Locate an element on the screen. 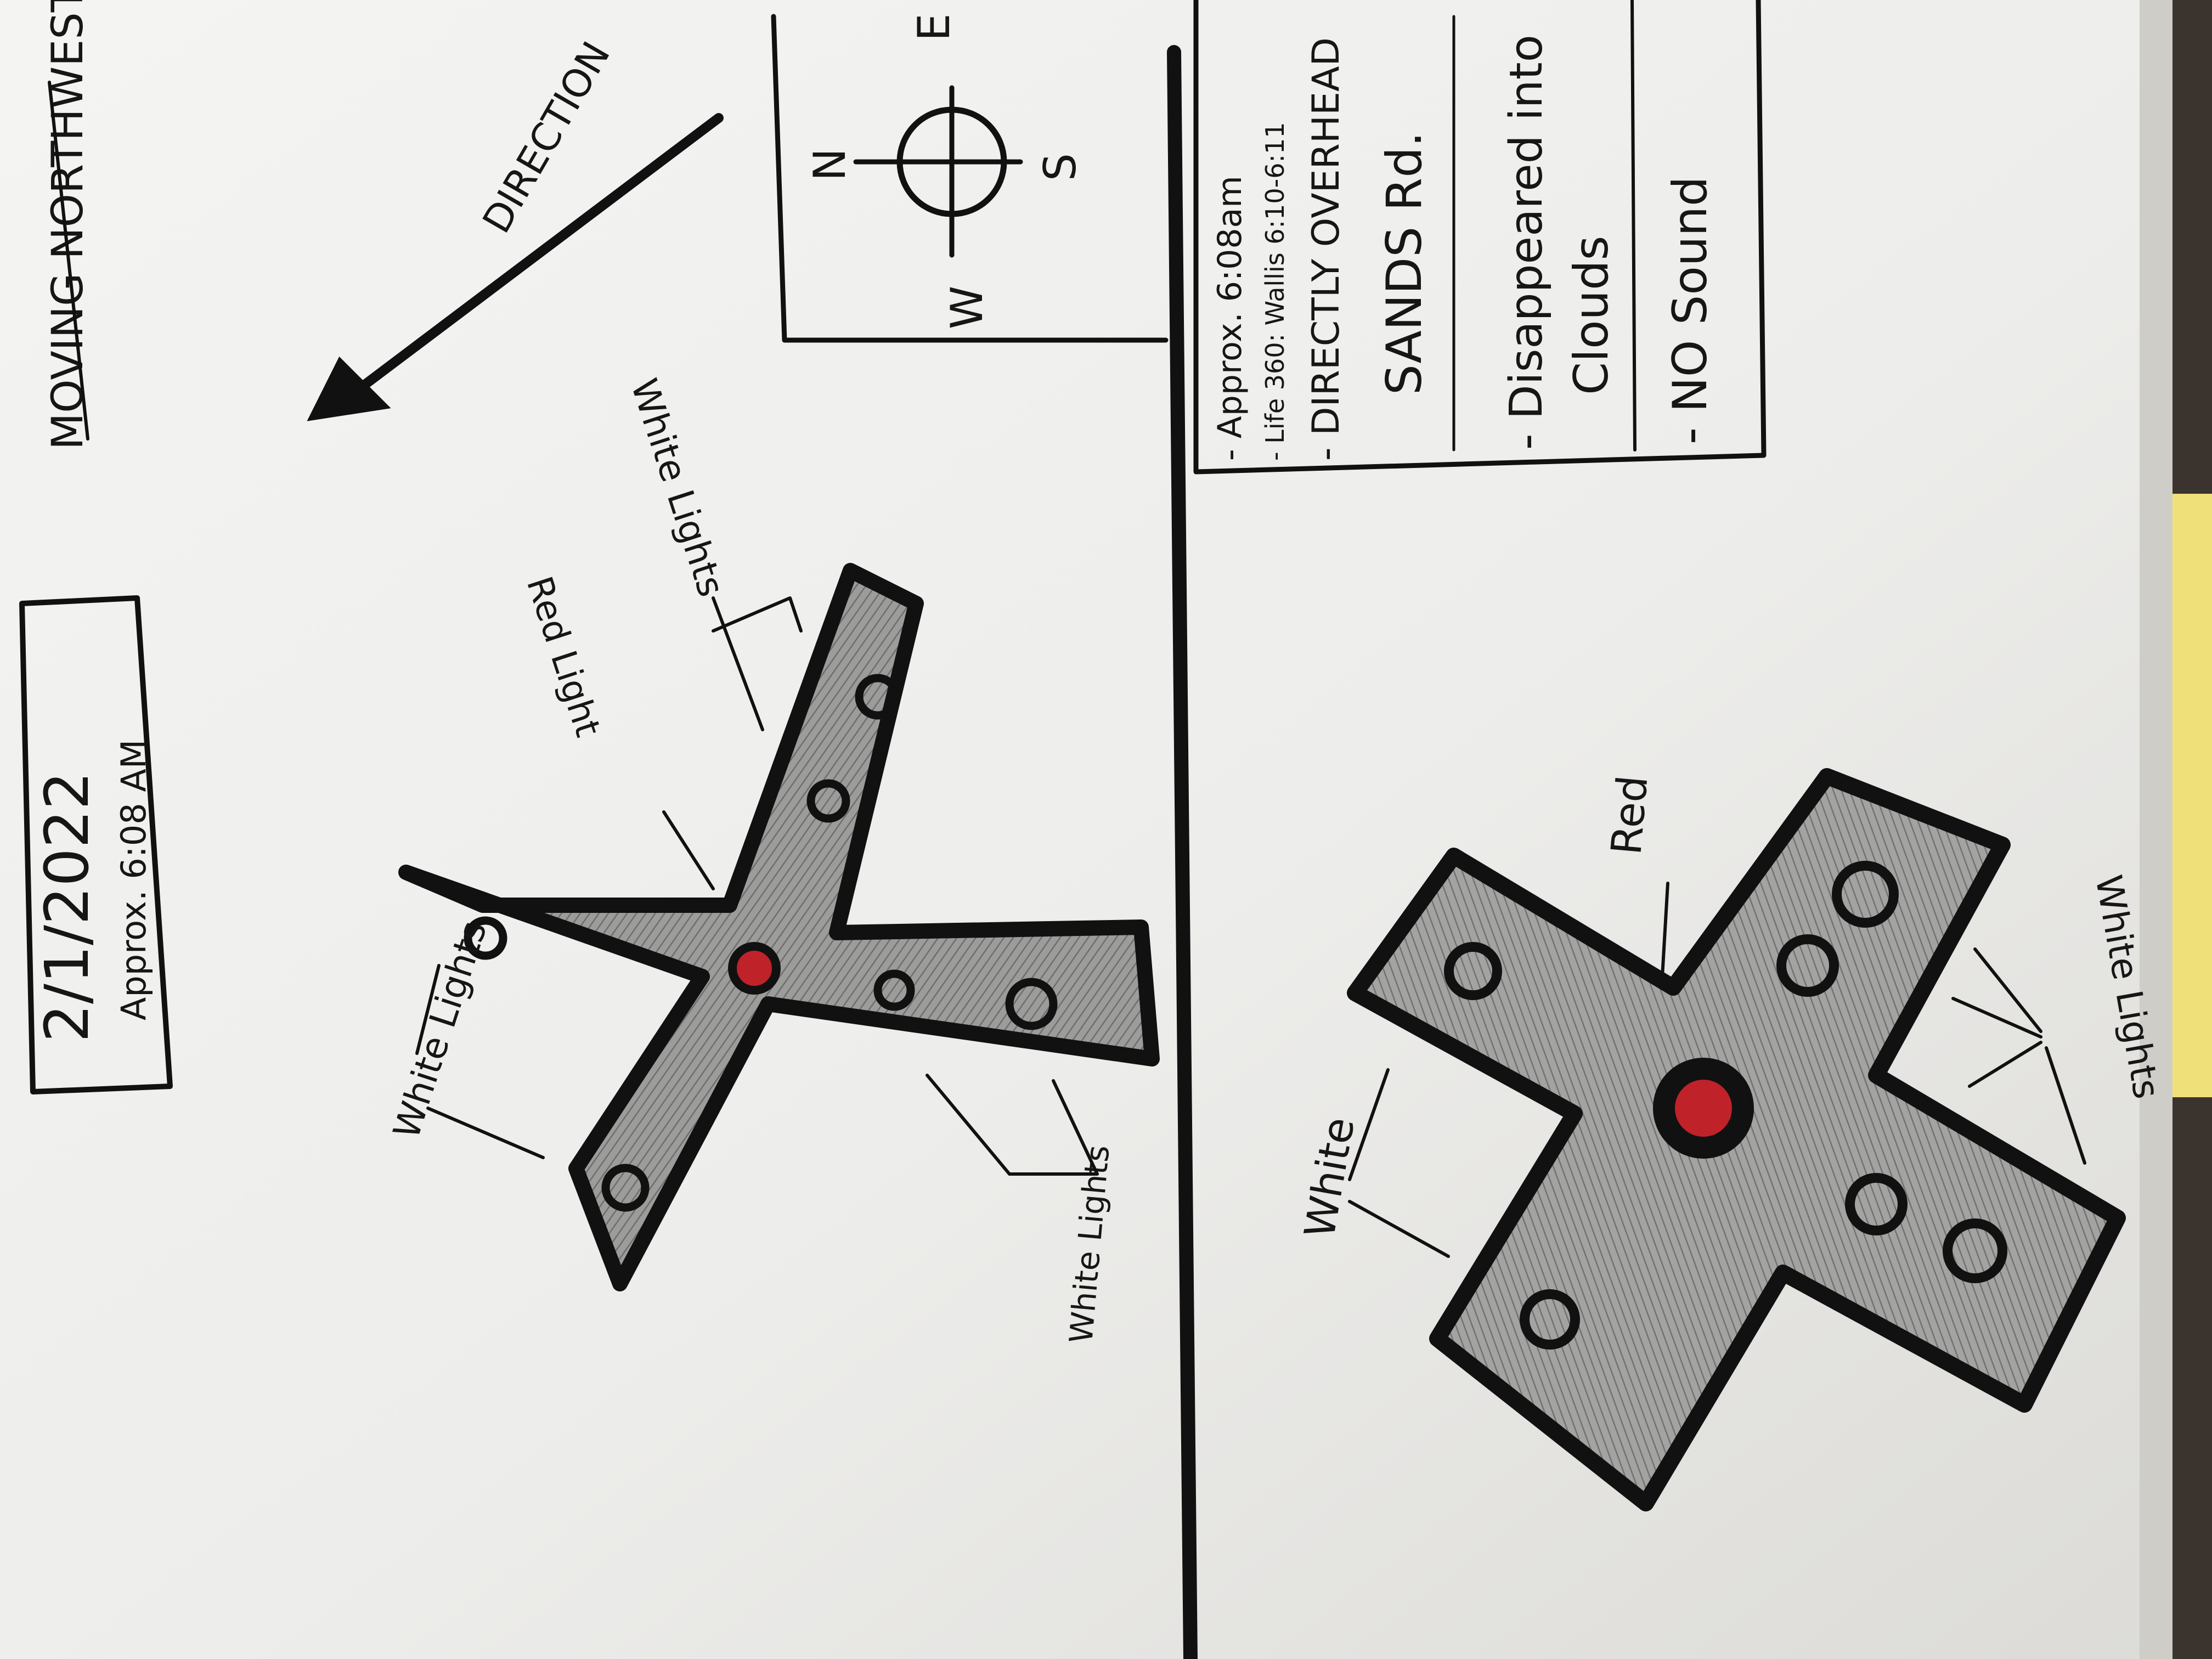 The height and width of the screenshot is (1659, 2212). note-line-3: - DIRECTLY OVERHEAD is located at coordinates (1327, 249).